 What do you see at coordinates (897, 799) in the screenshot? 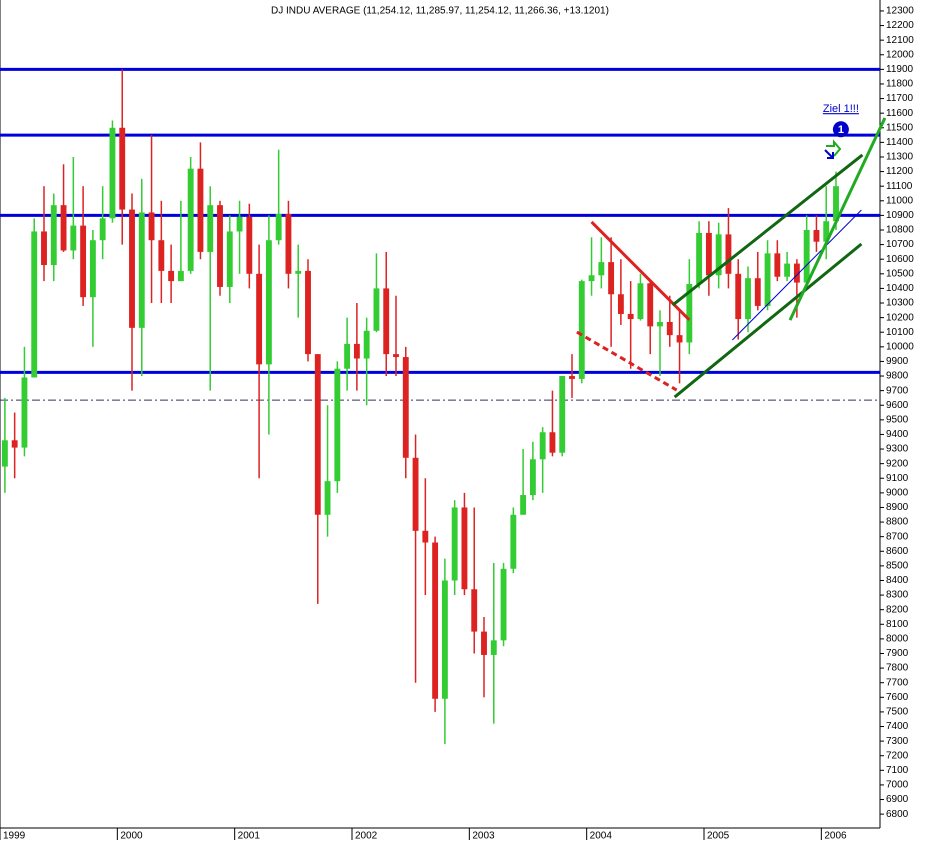
I see `y-tick-label: 6900` at bounding box center [897, 799].